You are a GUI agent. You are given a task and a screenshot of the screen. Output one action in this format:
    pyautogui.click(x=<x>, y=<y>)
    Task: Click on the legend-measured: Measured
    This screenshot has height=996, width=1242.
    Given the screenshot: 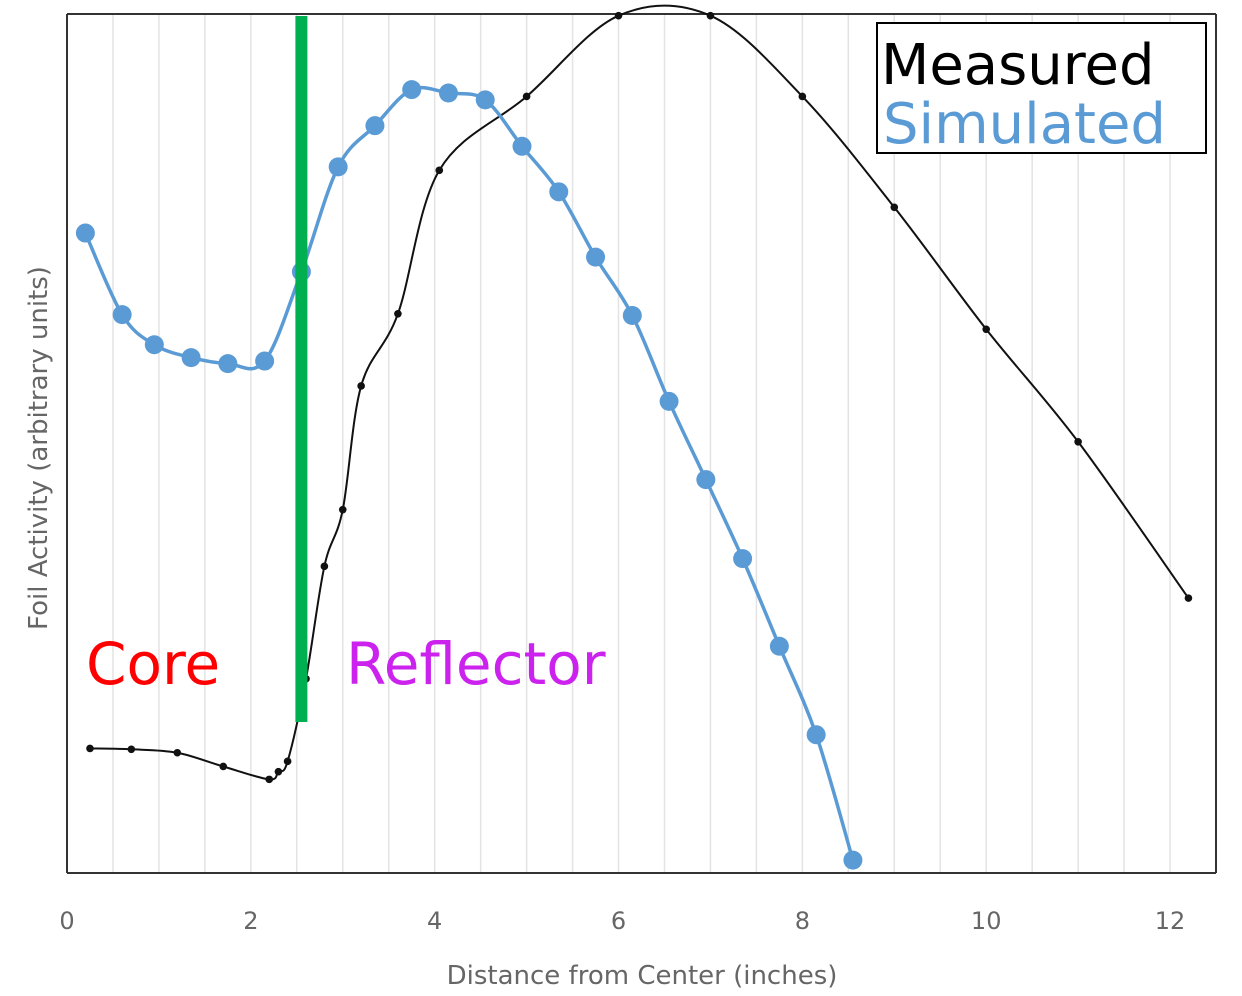 What is the action you would take?
    pyautogui.click(x=1018, y=65)
    